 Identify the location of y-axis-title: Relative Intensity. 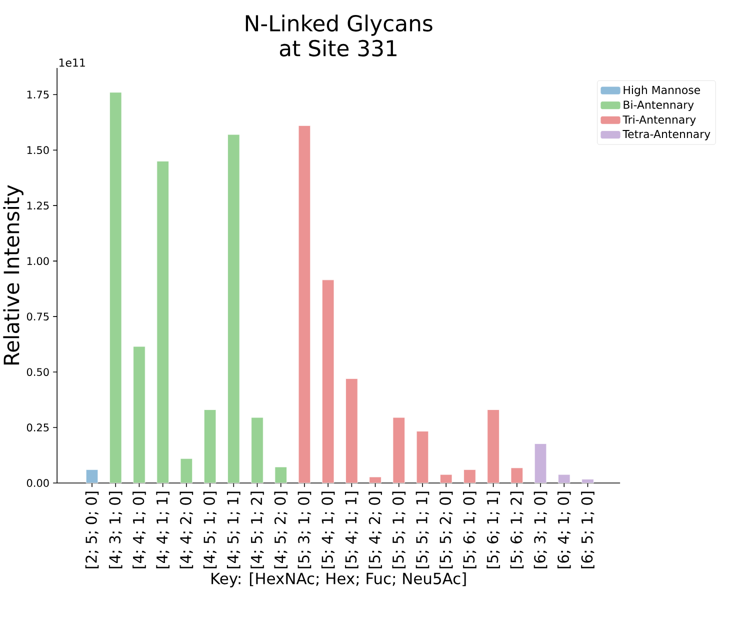
(13, 274).